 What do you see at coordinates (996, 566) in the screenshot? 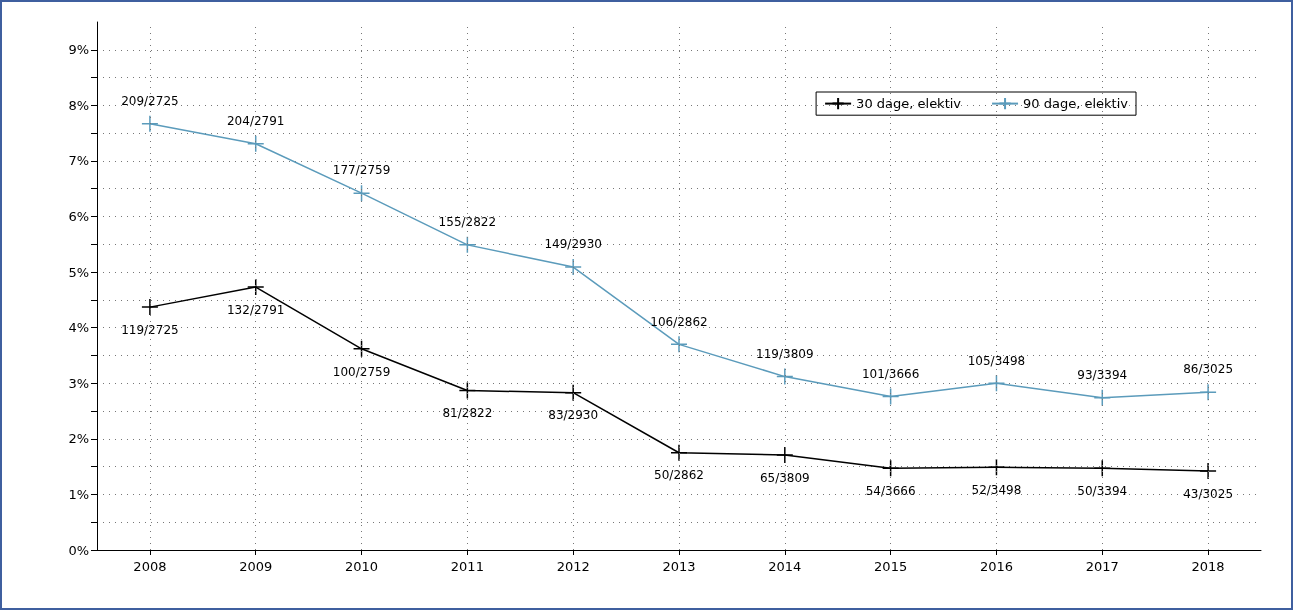
I see `x-tick-label: 2016` at bounding box center [996, 566].